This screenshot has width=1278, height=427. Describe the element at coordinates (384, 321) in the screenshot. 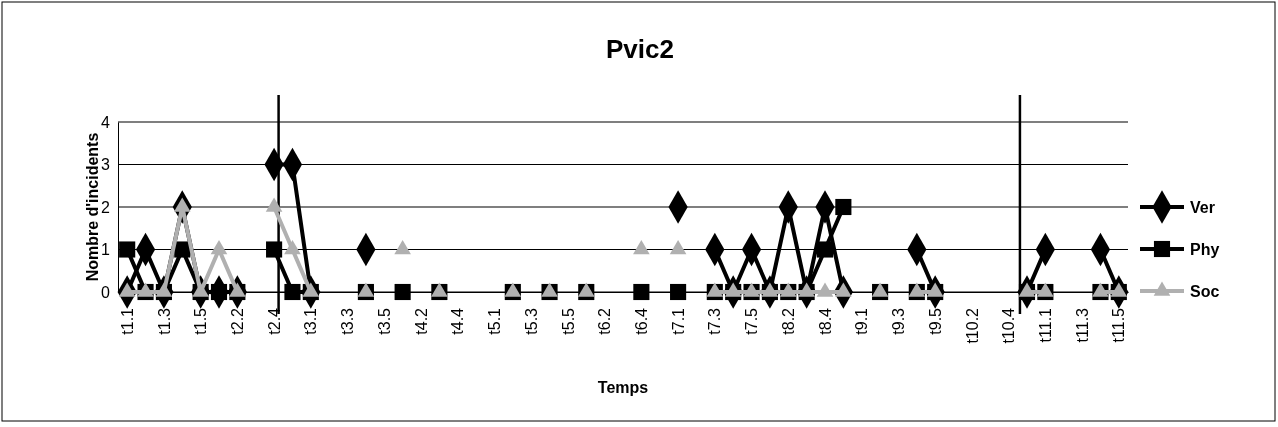

I see `x-tick-label: t3.5` at that location.